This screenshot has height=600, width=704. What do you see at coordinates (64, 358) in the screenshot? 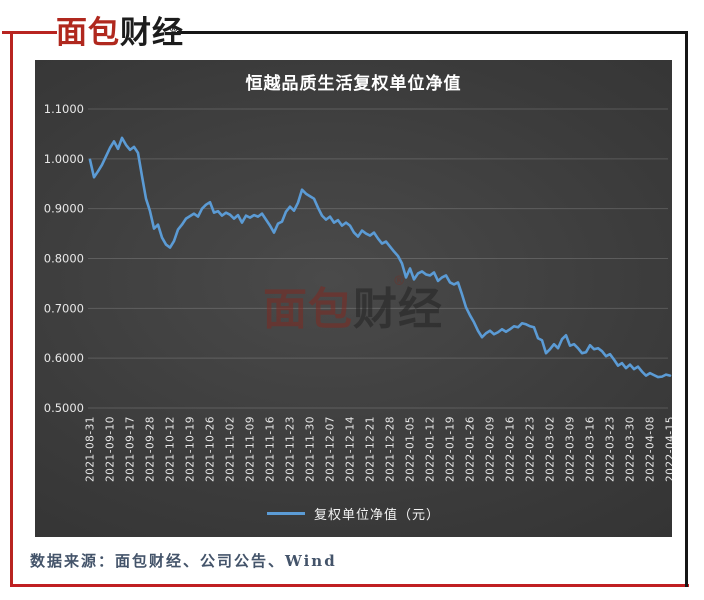
I see `y-tick-label: 0.6000` at bounding box center [64, 358].